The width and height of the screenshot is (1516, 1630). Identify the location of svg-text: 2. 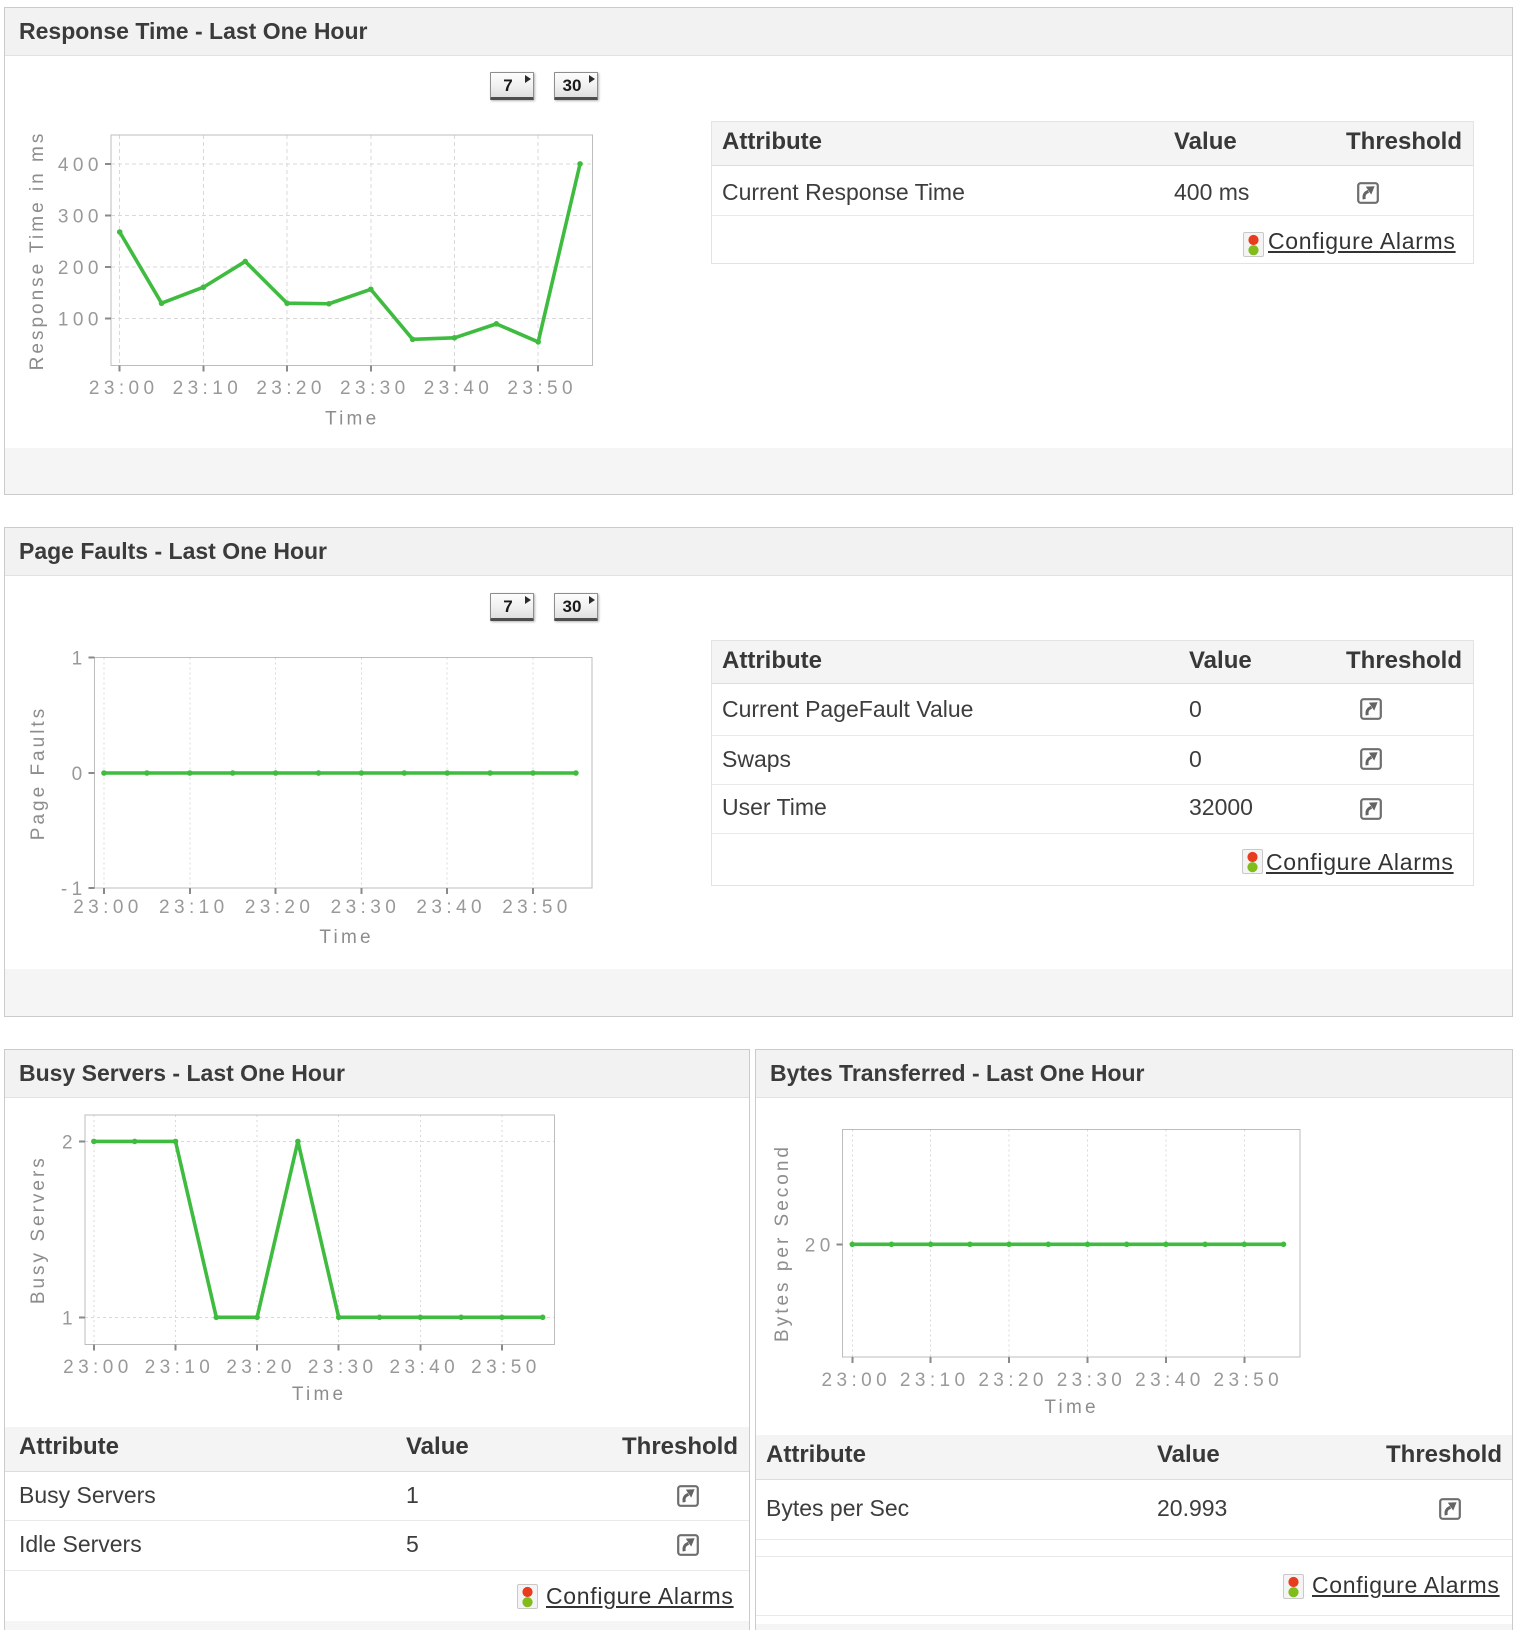
(69, 1142).